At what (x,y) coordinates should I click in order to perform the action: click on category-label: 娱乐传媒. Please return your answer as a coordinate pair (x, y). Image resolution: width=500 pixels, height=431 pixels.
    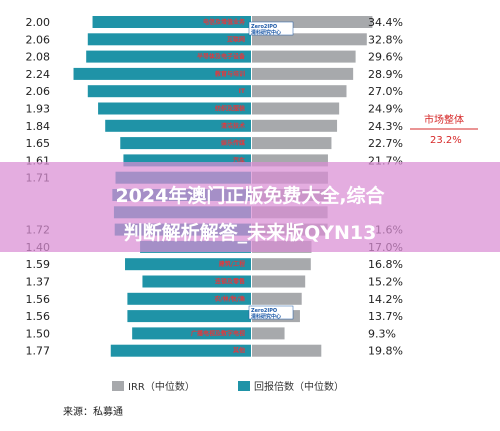
    Looking at the image, I should click on (233, 143).